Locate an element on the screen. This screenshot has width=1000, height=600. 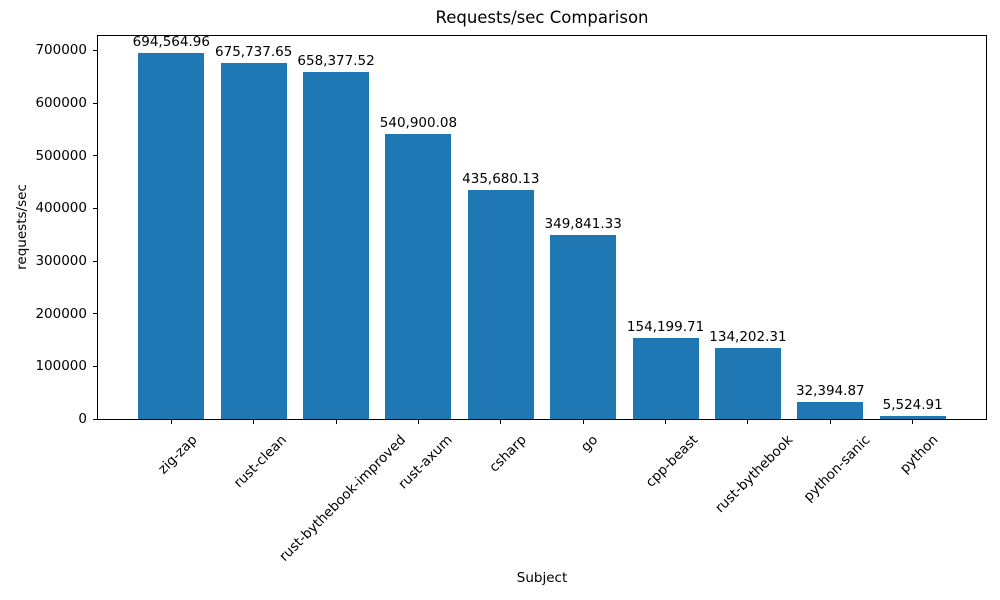
bar-value-label: 154,199.71 is located at coordinates (665, 326).